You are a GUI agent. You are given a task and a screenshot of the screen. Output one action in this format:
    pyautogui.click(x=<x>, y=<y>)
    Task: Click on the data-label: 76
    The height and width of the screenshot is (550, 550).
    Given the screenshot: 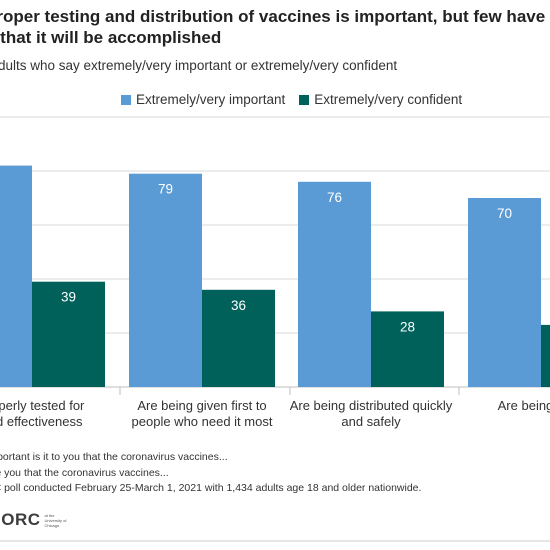 What is the action you would take?
    pyautogui.click(x=334, y=197)
    